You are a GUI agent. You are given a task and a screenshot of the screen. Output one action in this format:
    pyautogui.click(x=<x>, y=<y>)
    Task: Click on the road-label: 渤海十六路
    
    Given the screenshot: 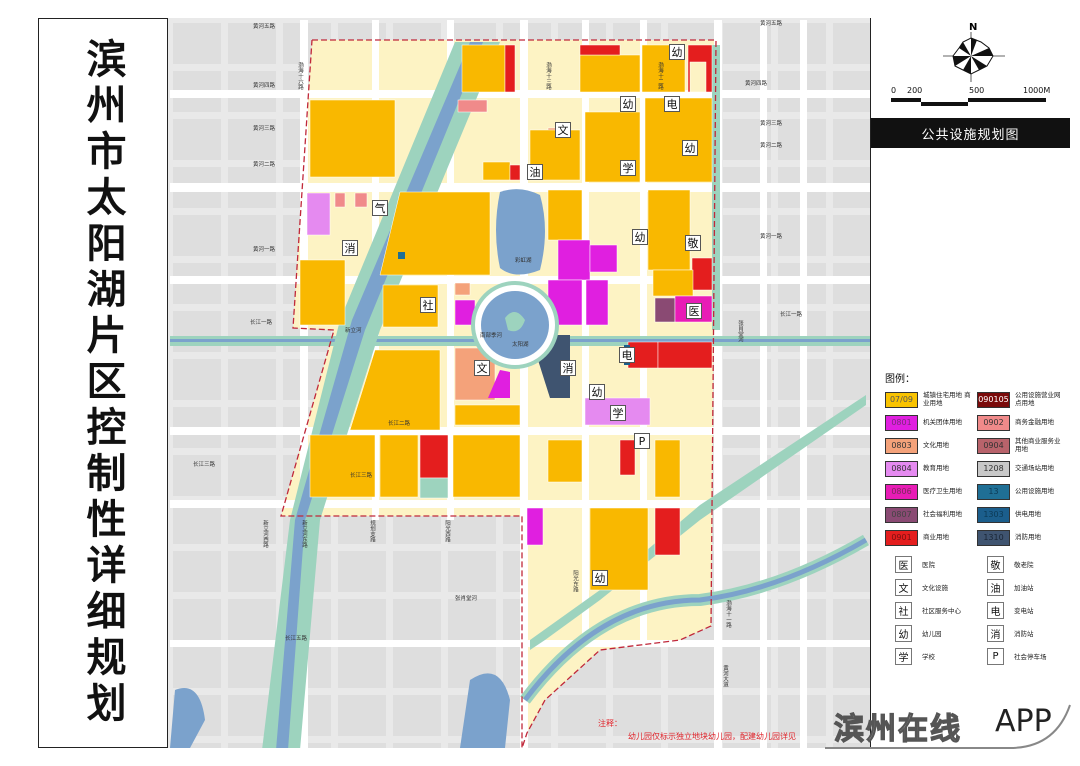 What is the action you would take?
    pyautogui.click(x=300, y=76)
    